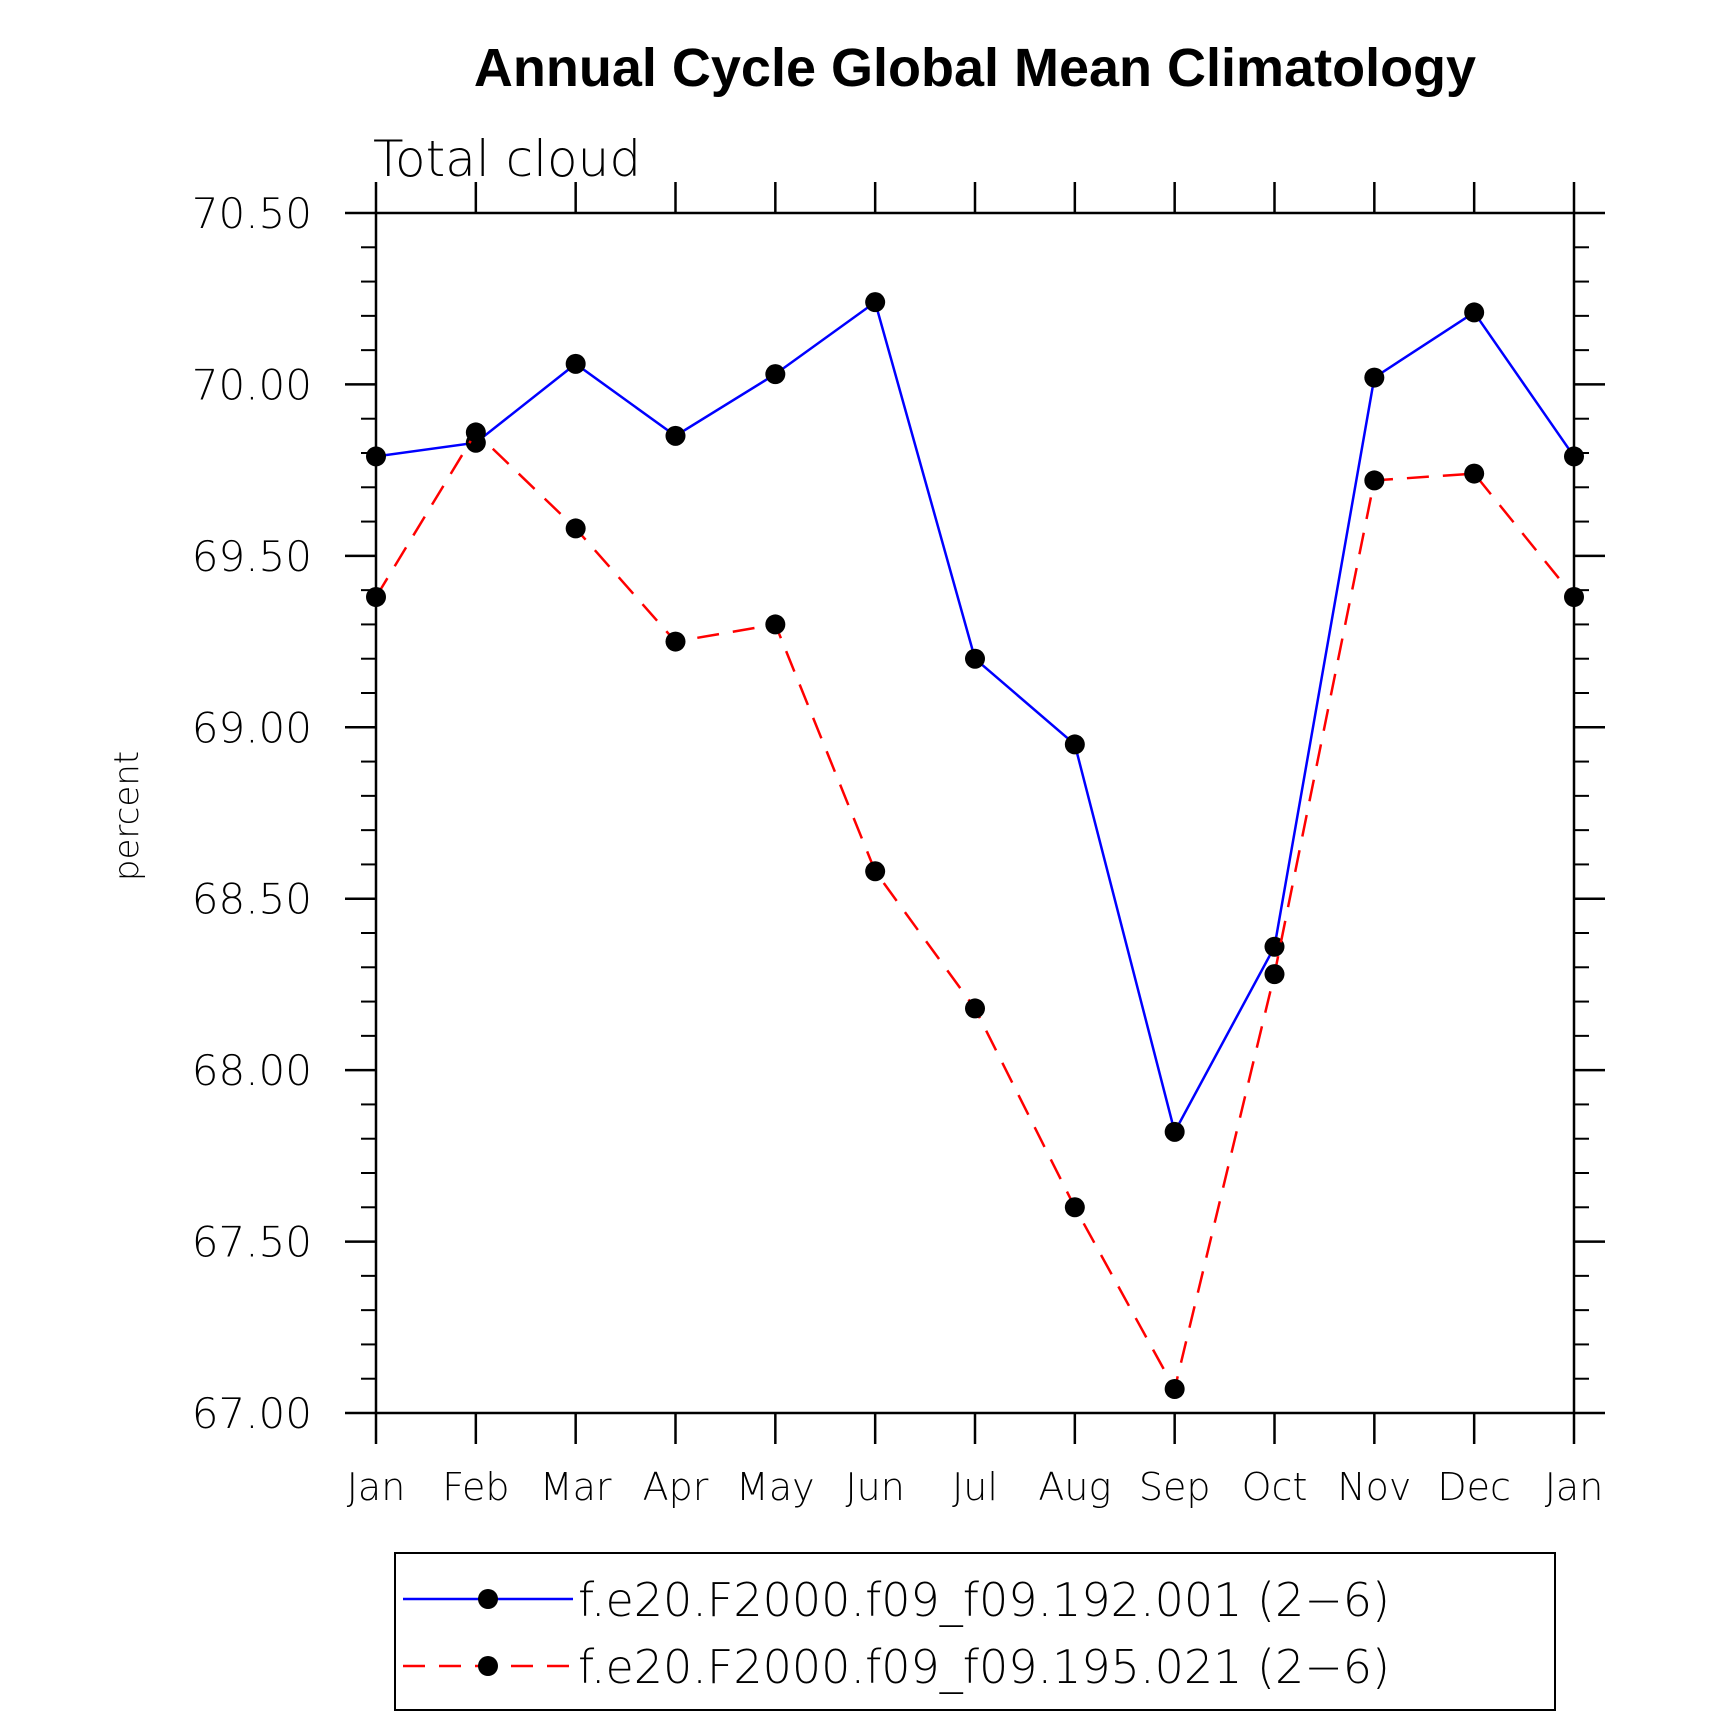  Describe the element at coordinates (975, 1487) in the screenshot. I see `x-tick-label: Jul` at that location.